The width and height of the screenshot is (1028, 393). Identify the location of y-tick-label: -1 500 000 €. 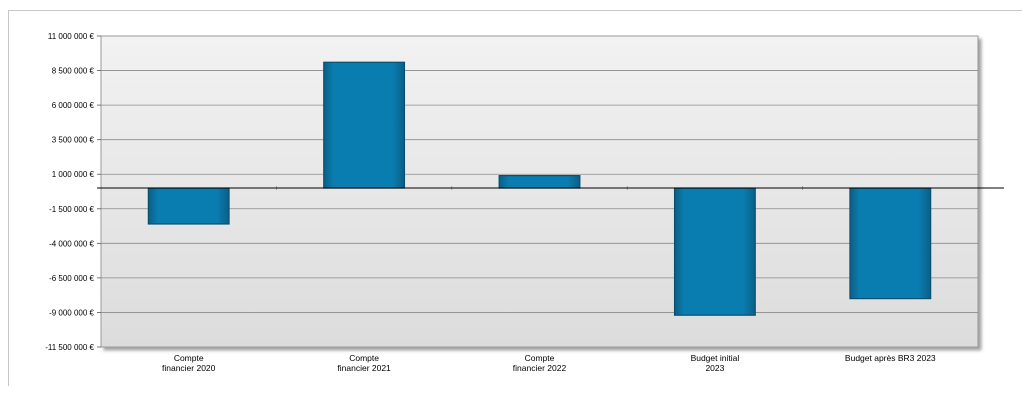
(71, 209).